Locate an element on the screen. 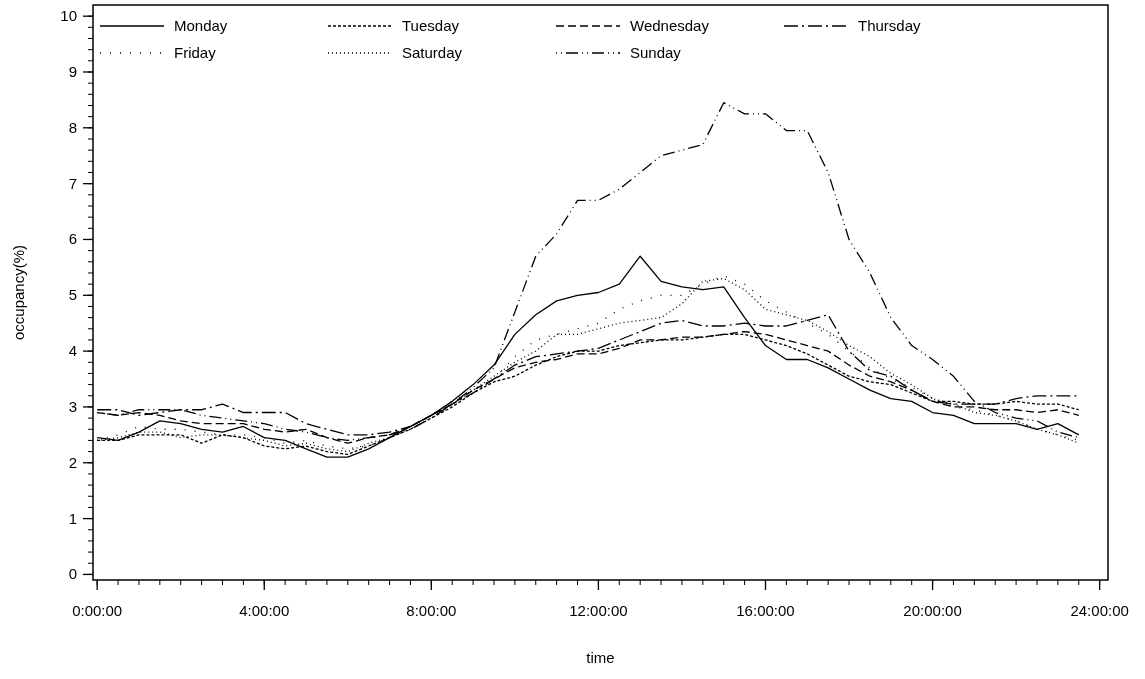  x-tick-label: 24:00:00 is located at coordinates (1099, 610).